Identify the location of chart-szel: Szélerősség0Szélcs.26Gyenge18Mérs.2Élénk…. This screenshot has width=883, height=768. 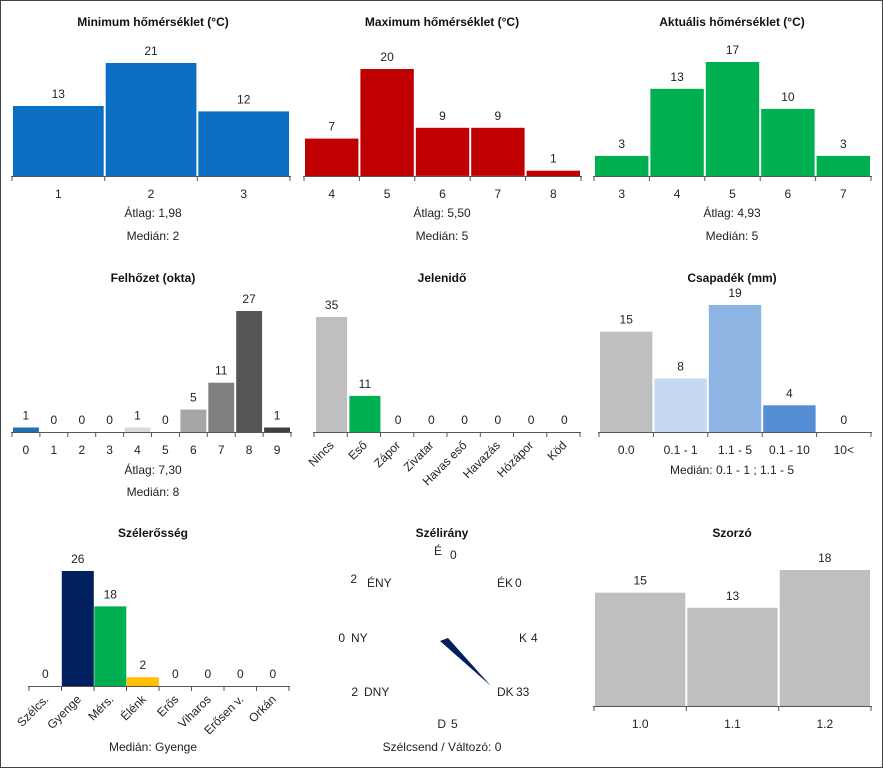
(152, 640).